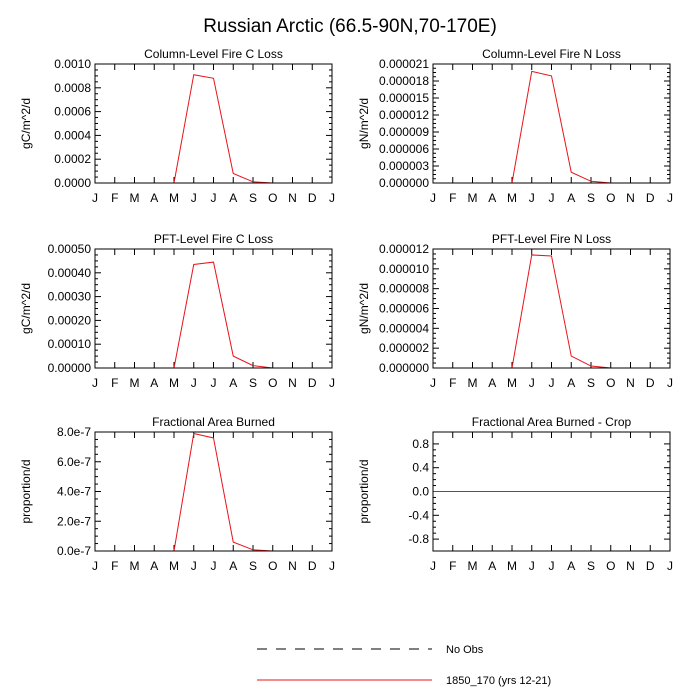 The width and height of the screenshot is (700, 700). What do you see at coordinates (74, 492) in the screenshot?
I see `y-tick-label: 4.0e-7` at bounding box center [74, 492].